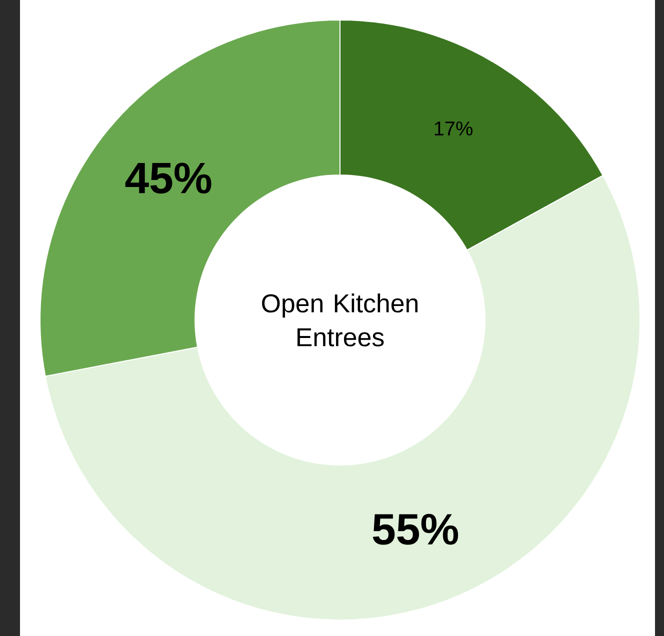  What do you see at coordinates (453, 128) in the screenshot?
I see `data-label: 17%` at bounding box center [453, 128].